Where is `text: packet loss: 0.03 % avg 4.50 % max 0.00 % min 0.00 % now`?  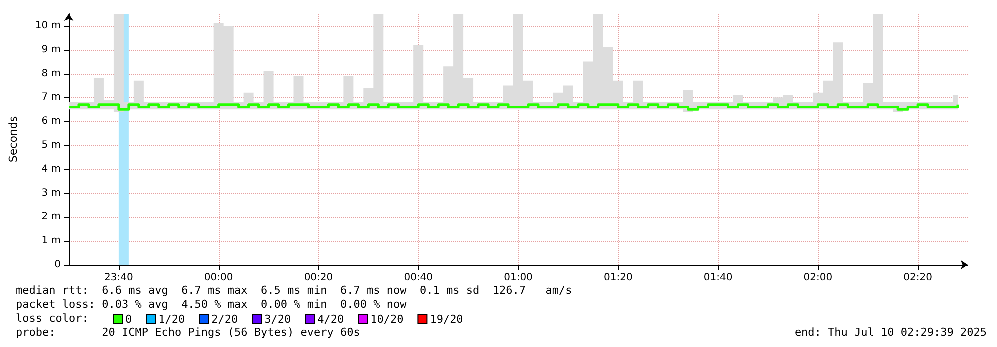 text: packet loss: 0.03 % avg 4.50 % max 0.00 % min 0.00 % now is located at coordinates (211, 304).